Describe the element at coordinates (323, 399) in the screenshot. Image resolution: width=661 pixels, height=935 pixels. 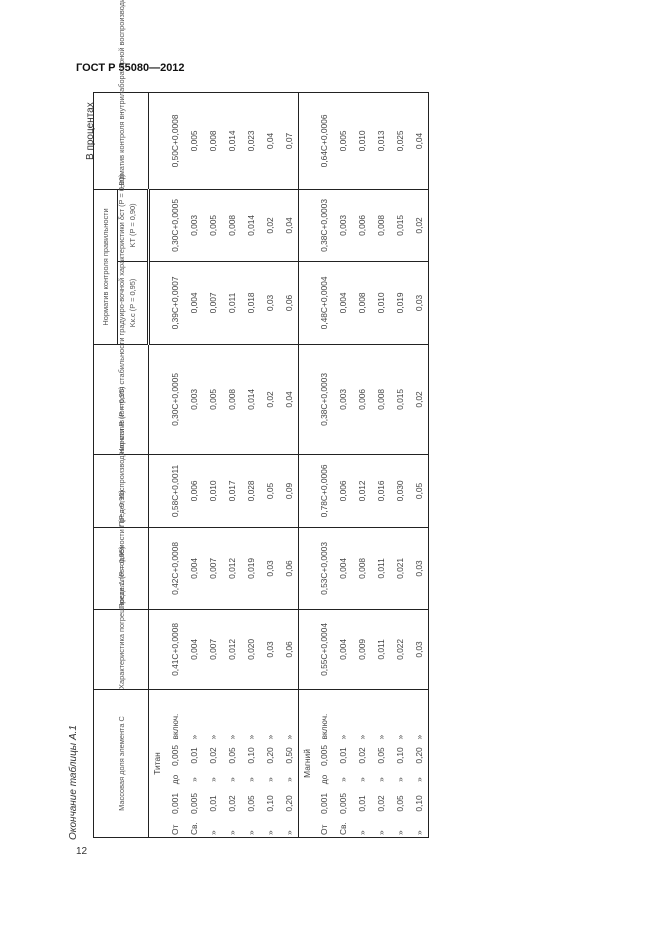
I see `table-cell: 0,38С+0,0003` at that location.